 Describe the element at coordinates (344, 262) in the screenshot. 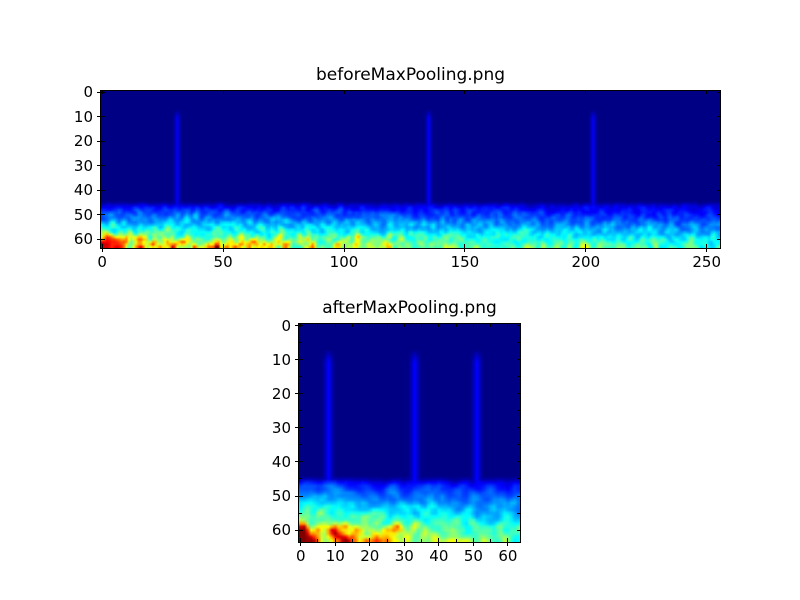

I see `x-tick-label: 100` at that location.